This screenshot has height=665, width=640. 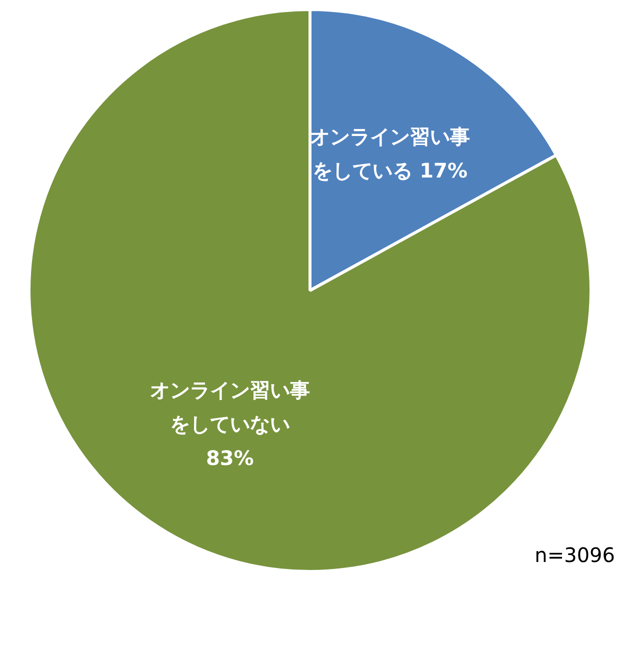 I want to click on slice-label: オンライン習い事をしていない, so click(x=230, y=407).